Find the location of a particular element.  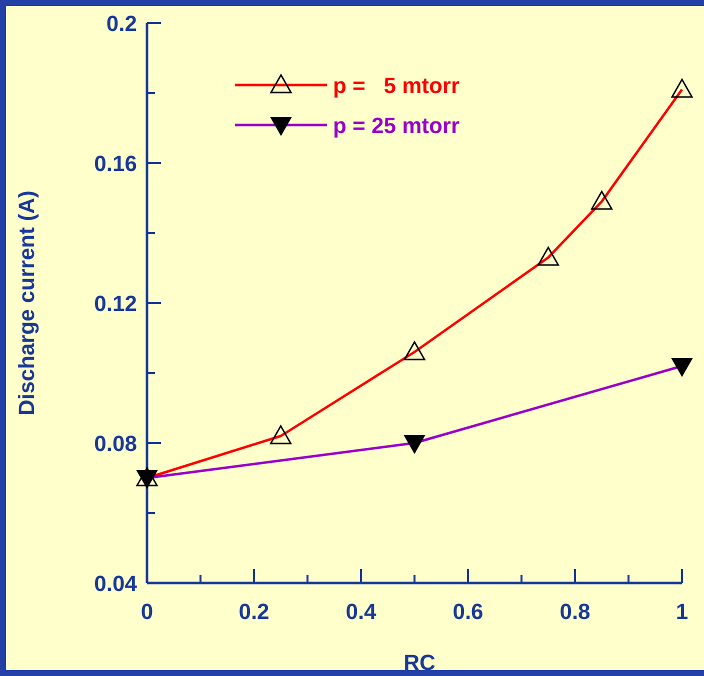

x-tick-label: 0 is located at coordinates (147, 611).